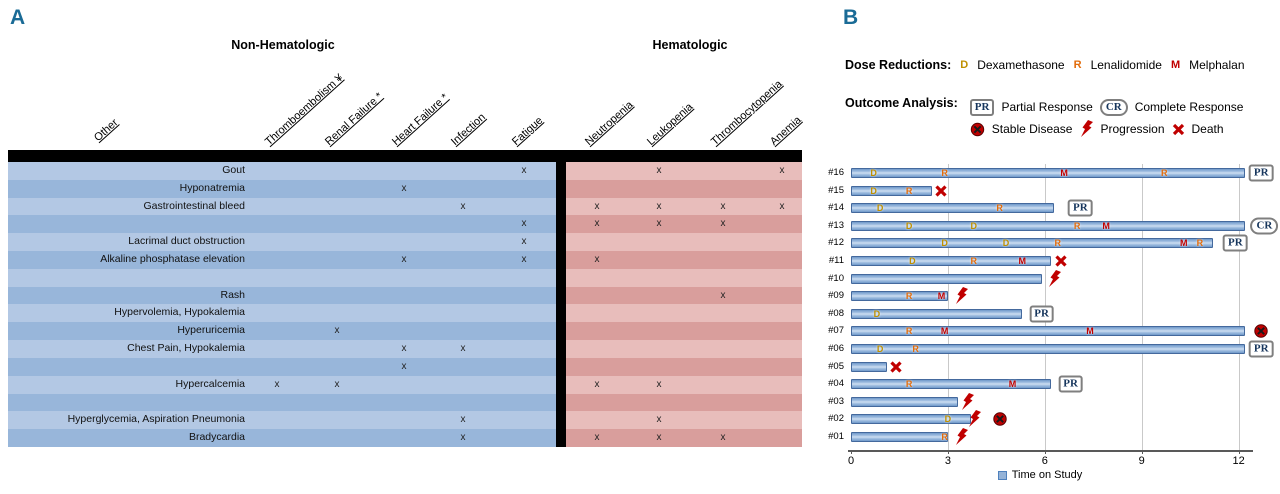 Image resolution: width=1280 pixels, height=494 pixels. I want to click on col-leukopenia-icon-label: Leukopenia, so click(670, 124).